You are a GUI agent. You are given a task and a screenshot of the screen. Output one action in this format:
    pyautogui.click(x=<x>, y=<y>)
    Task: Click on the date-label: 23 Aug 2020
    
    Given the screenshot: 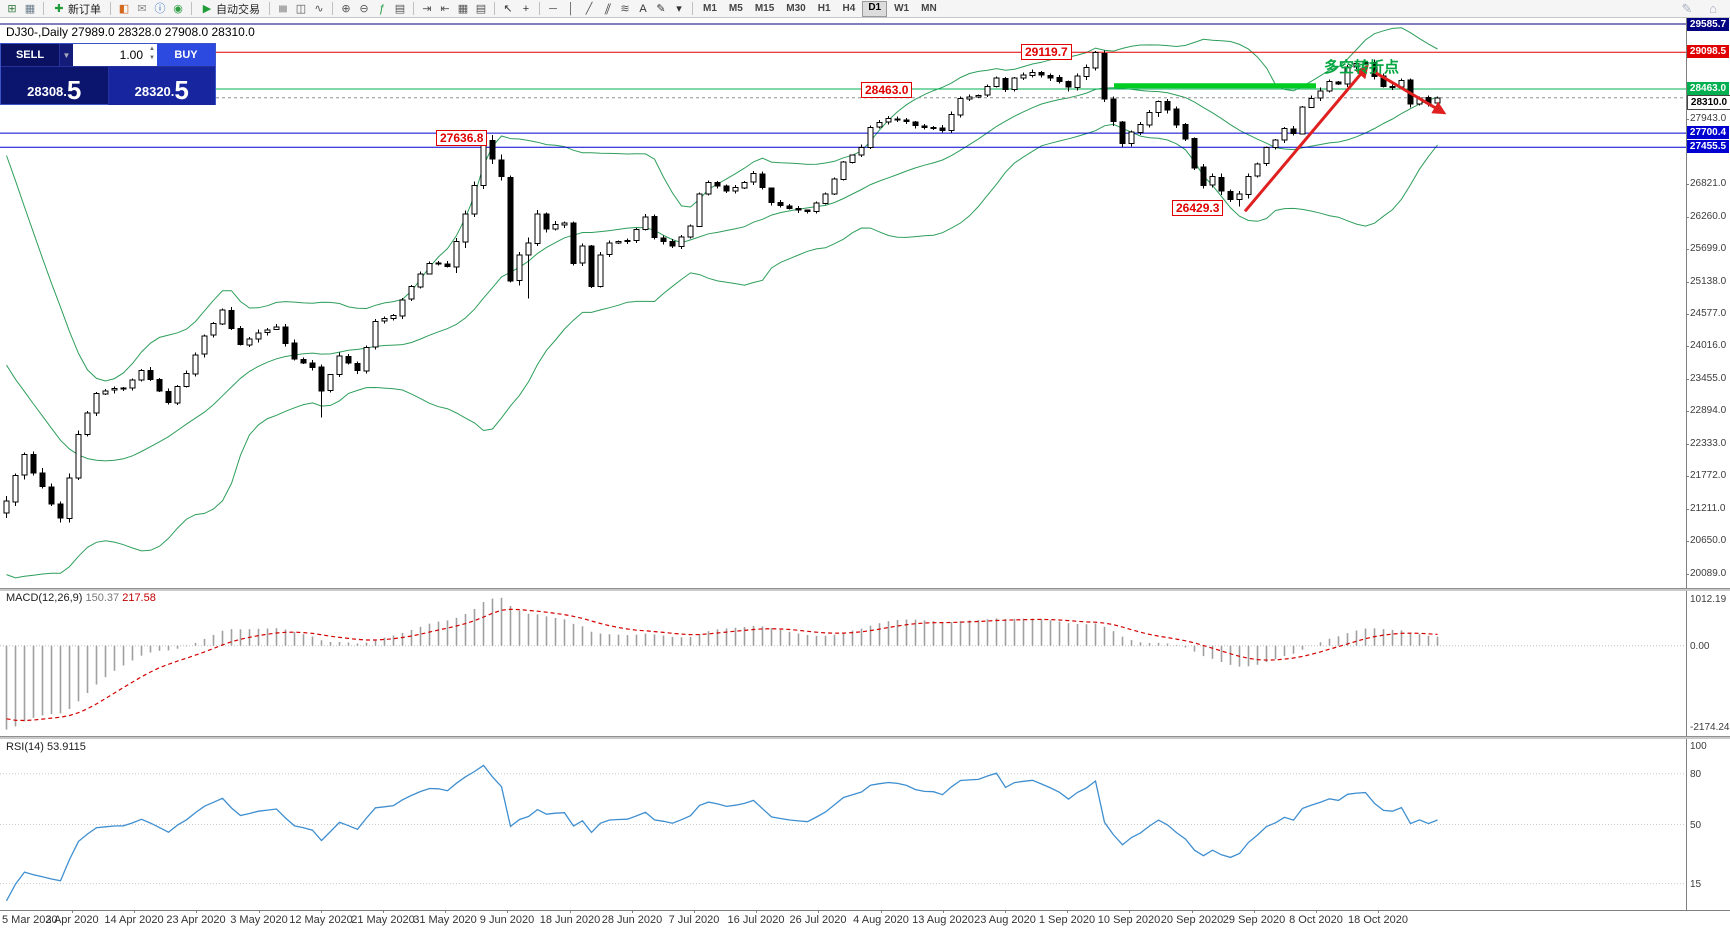 What is the action you would take?
    pyautogui.click(x=1005, y=920)
    